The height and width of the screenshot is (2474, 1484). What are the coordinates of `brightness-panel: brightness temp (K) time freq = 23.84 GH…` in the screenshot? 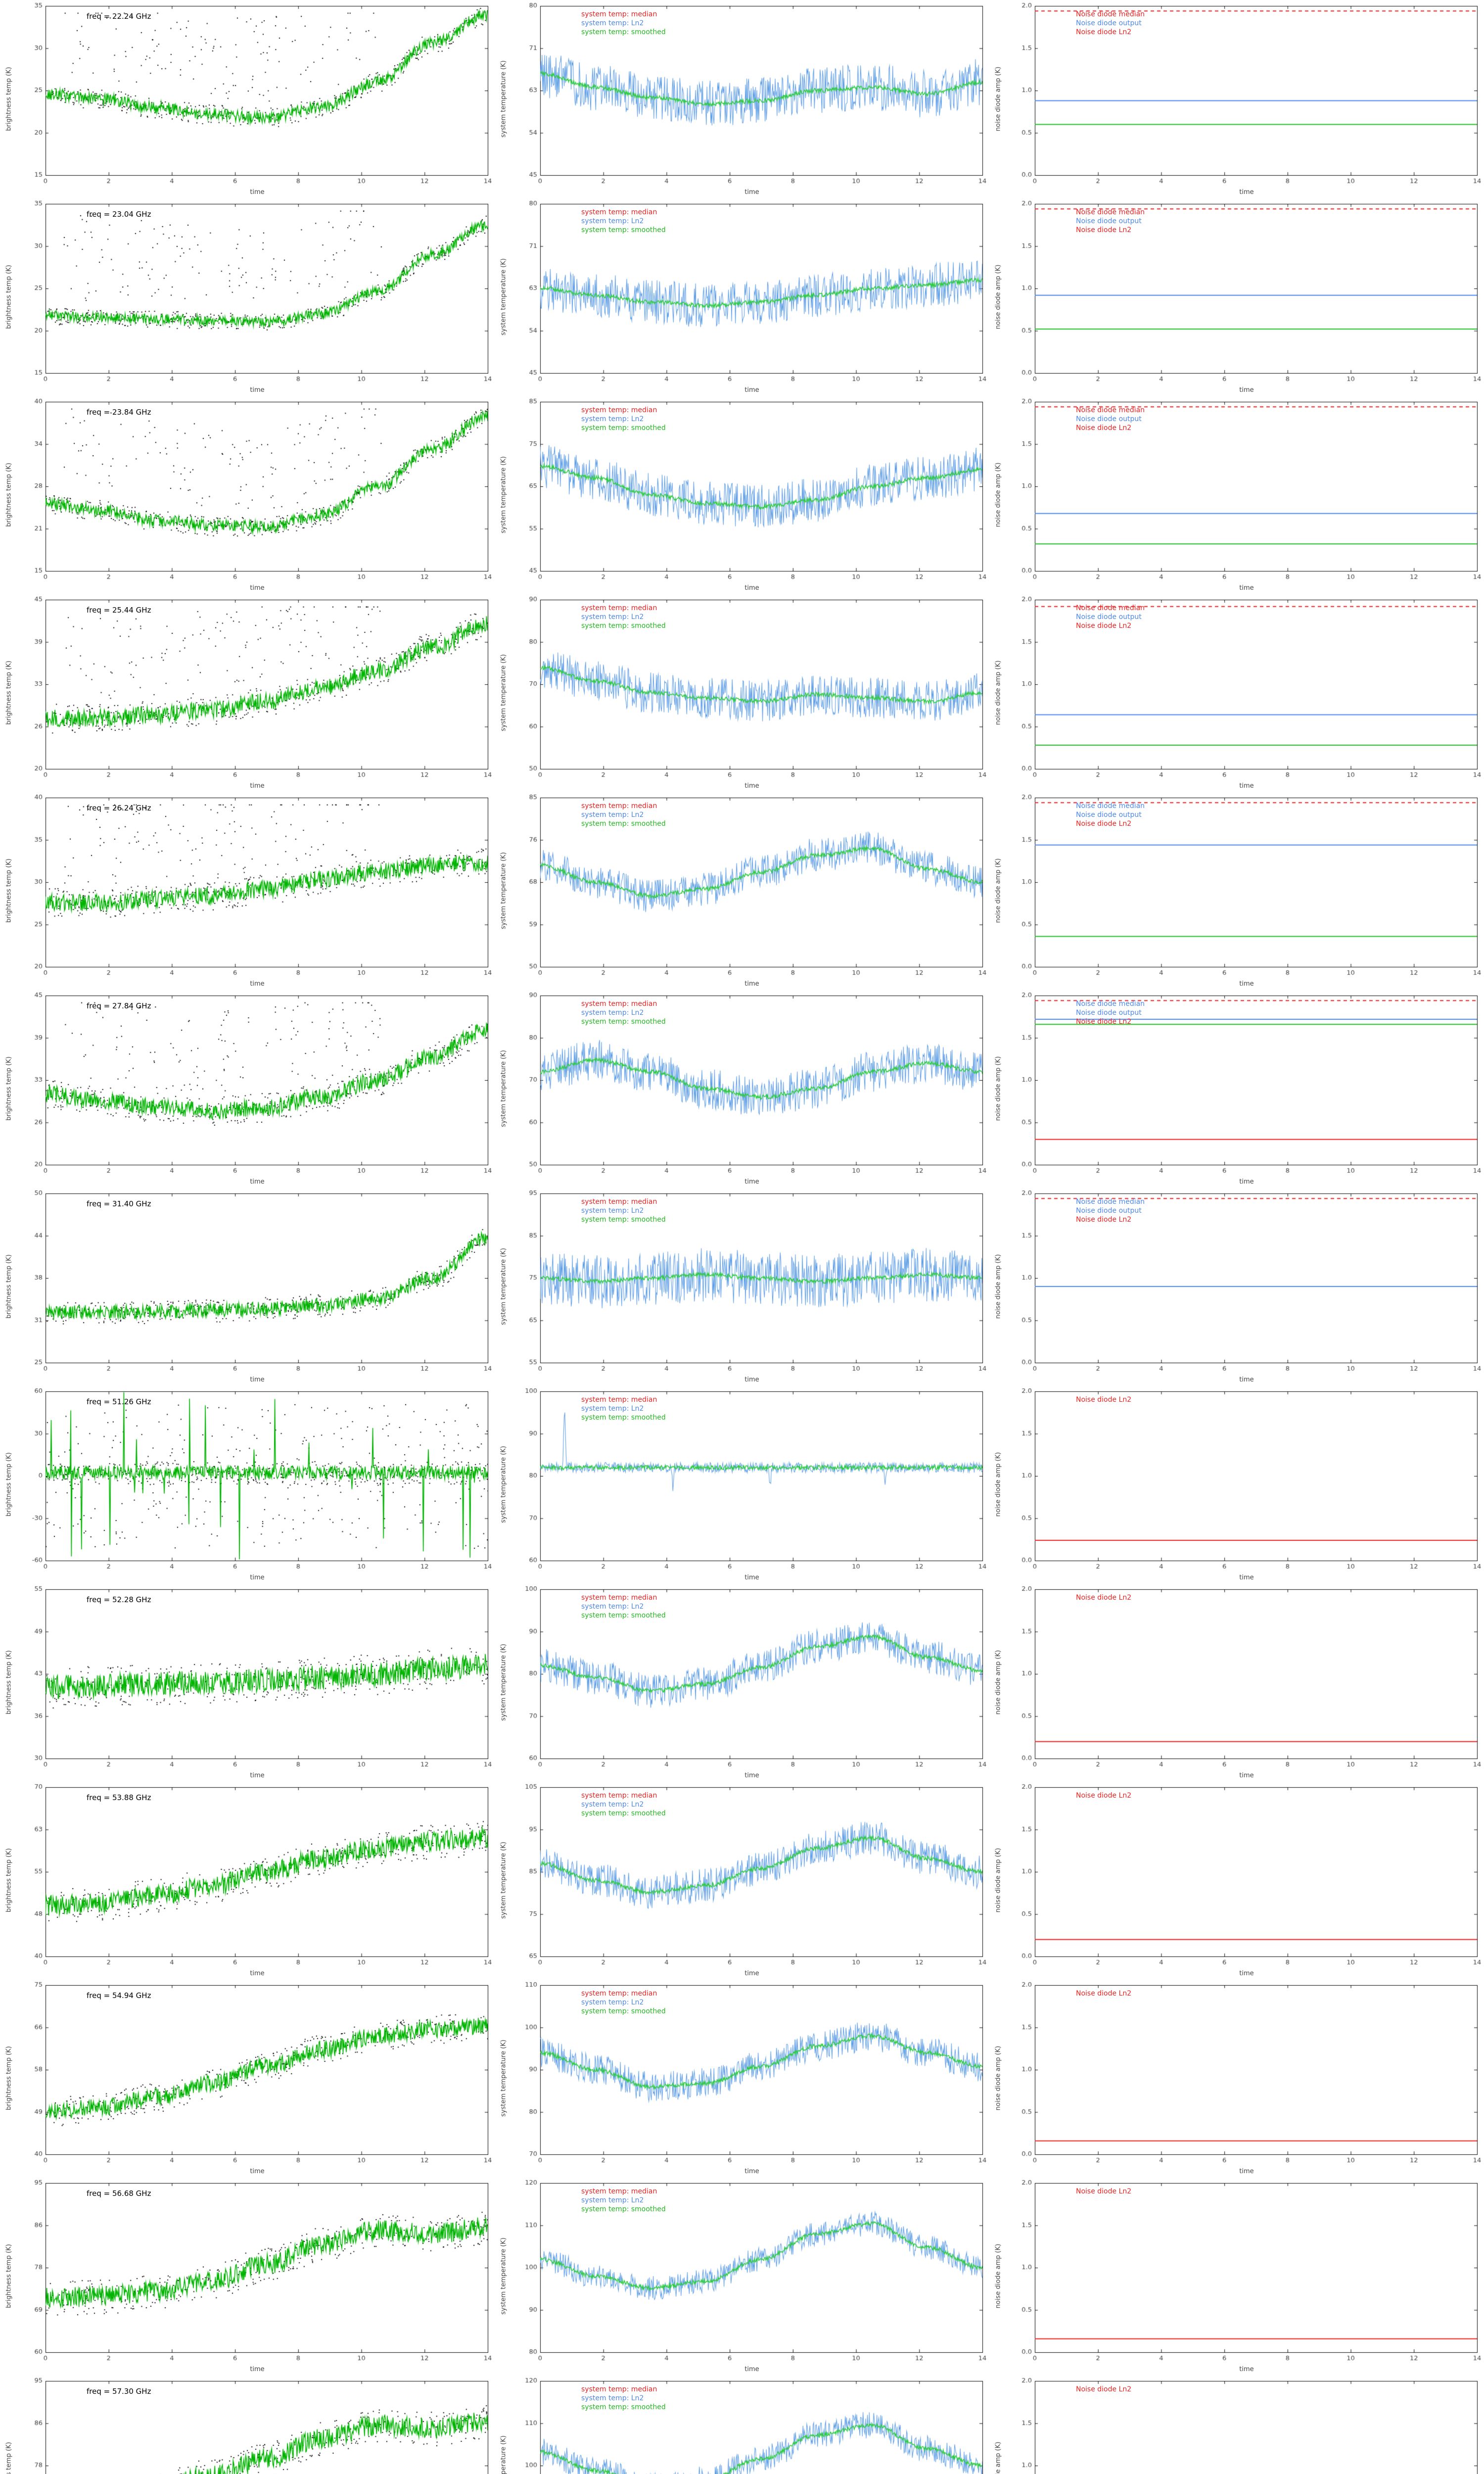 It's located at (247, 495).